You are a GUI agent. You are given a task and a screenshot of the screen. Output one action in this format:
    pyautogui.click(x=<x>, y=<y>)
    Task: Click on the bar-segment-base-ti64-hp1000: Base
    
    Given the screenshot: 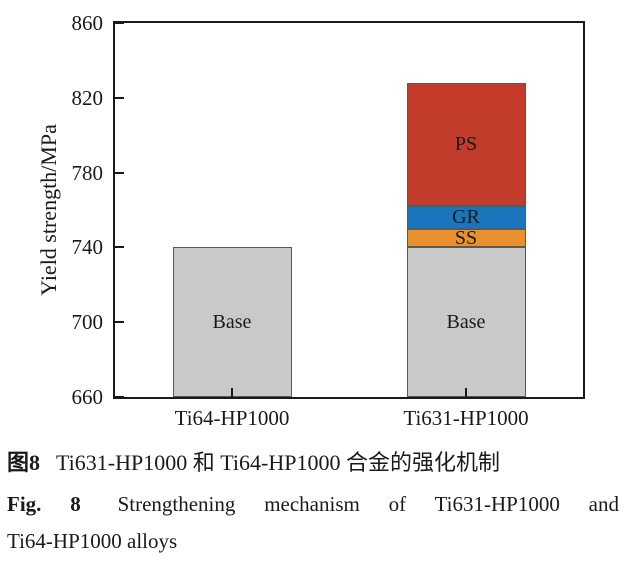 What is the action you would take?
    pyautogui.click(x=232, y=322)
    